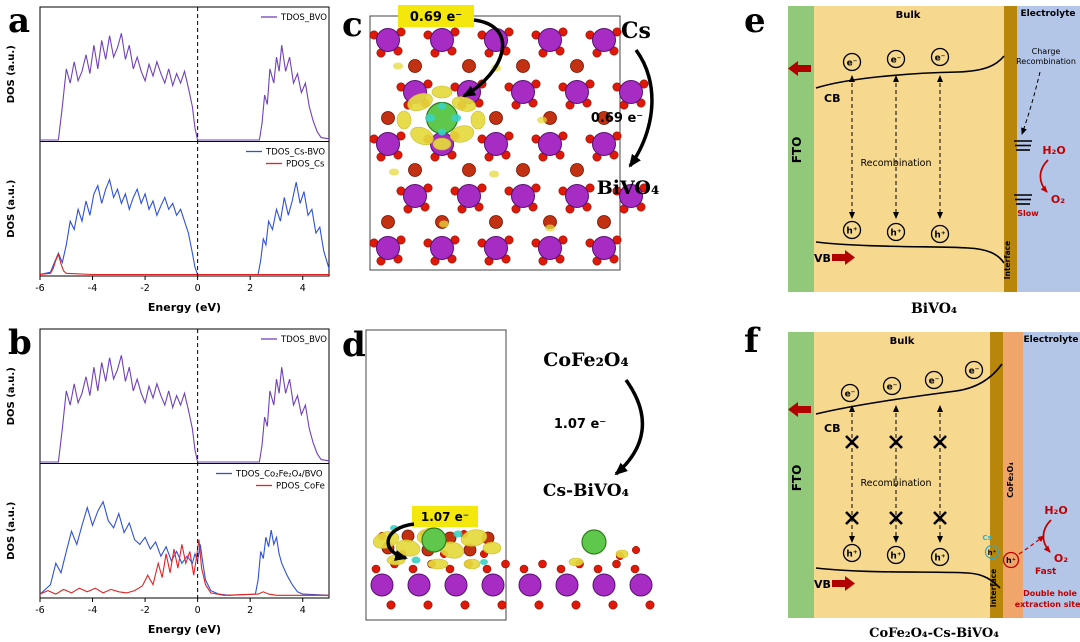  Describe the element at coordinates (934, 149) in the screenshot. I see `layer-stack` at that location.